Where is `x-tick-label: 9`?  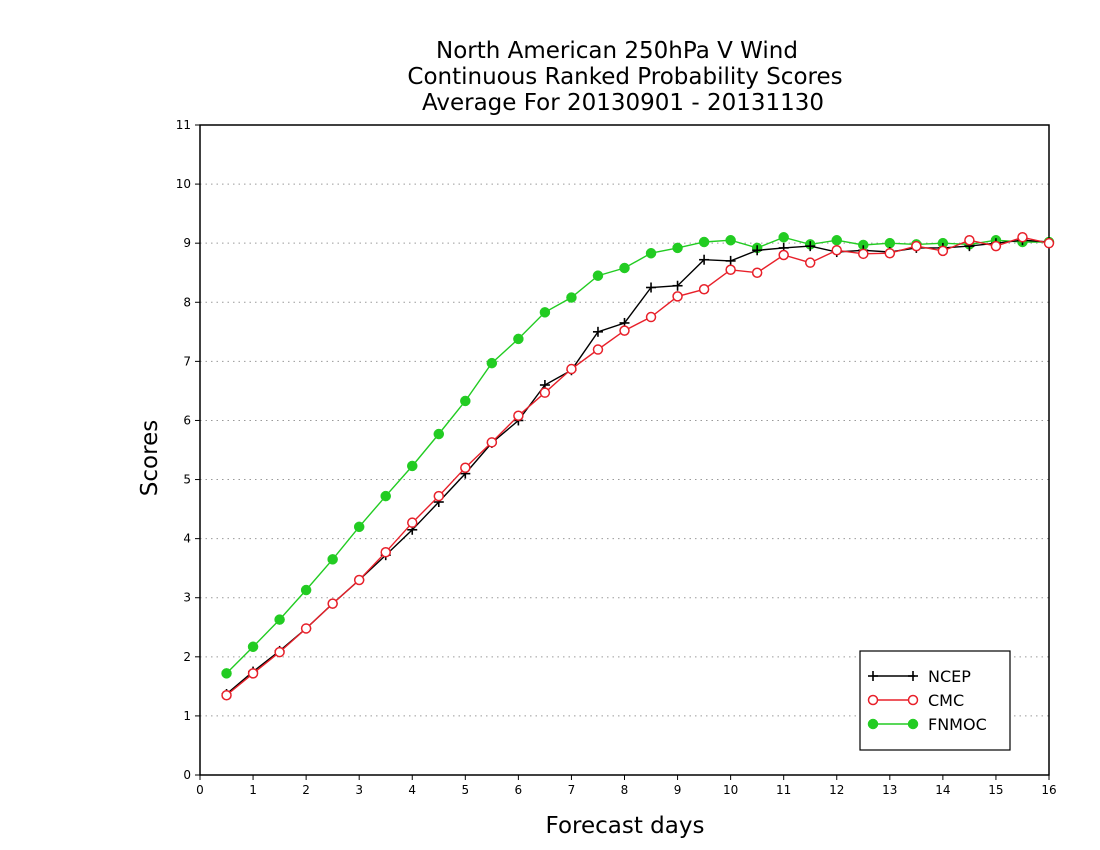 x-tick-label: 9 is located at coordinates (678, 790).